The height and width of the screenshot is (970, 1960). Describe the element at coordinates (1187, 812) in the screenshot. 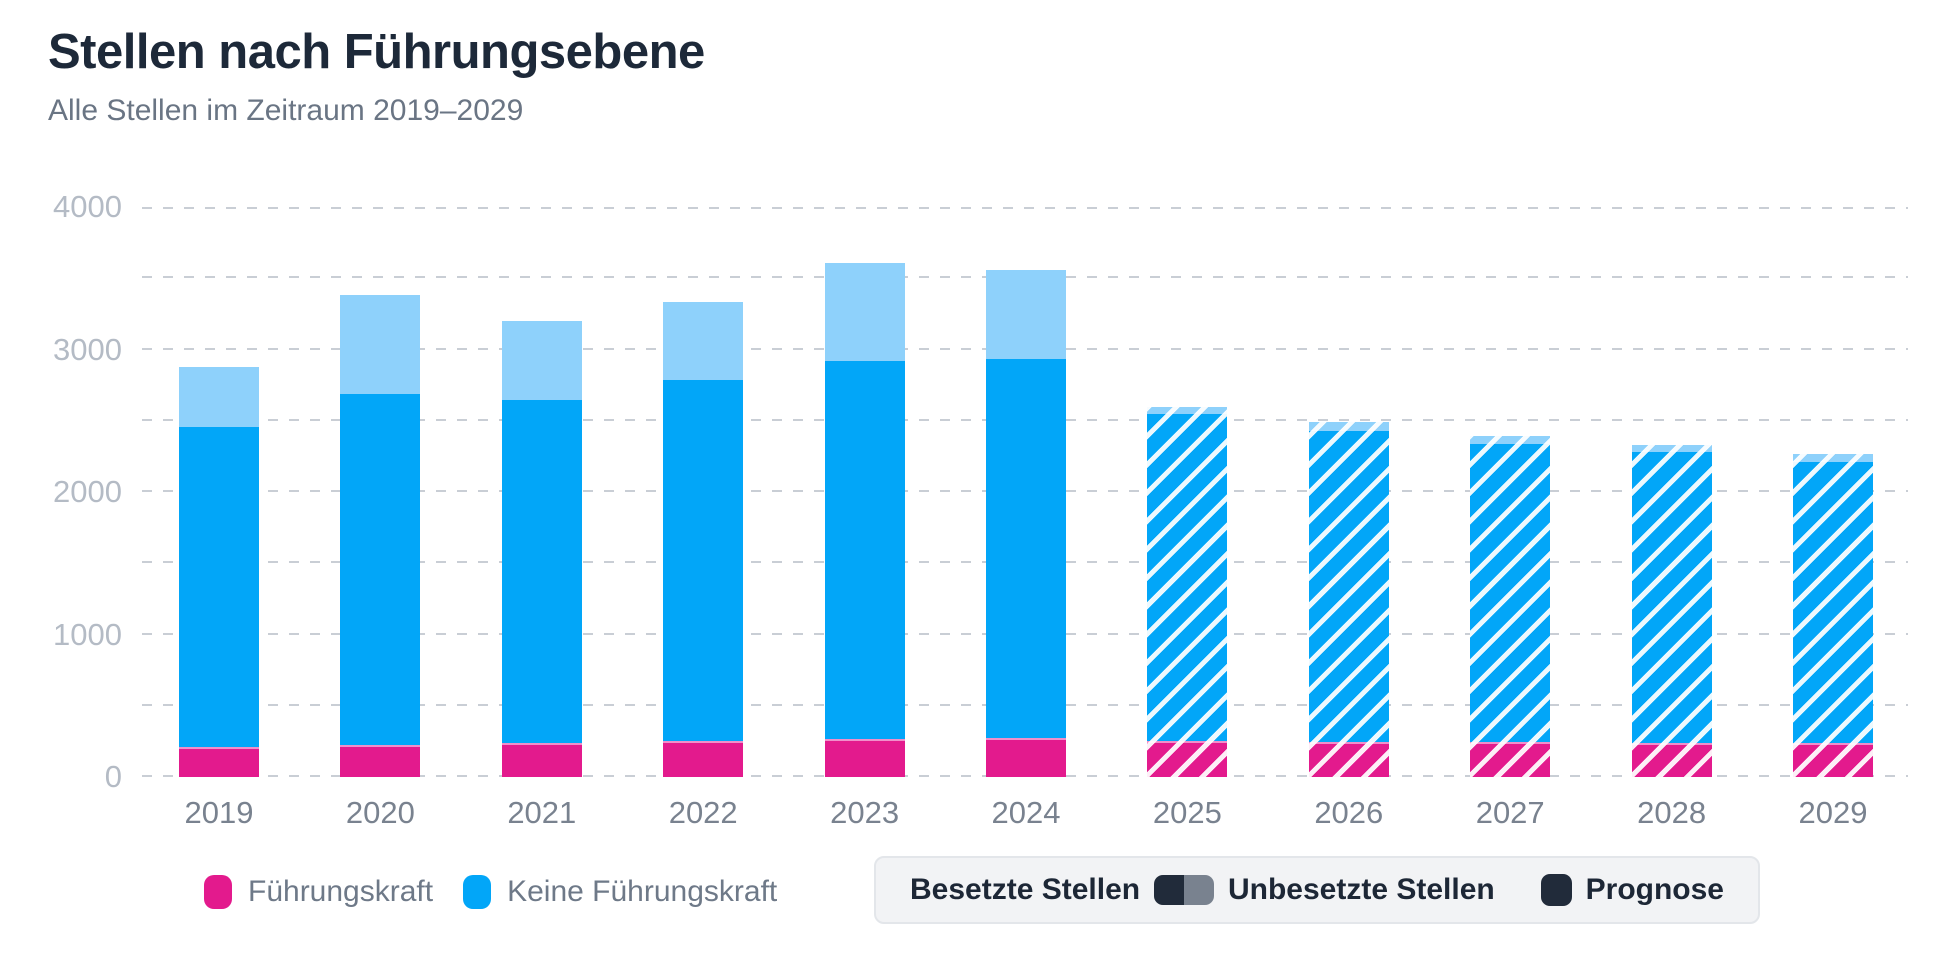

I see `x-label-2025: 2025` at that location.